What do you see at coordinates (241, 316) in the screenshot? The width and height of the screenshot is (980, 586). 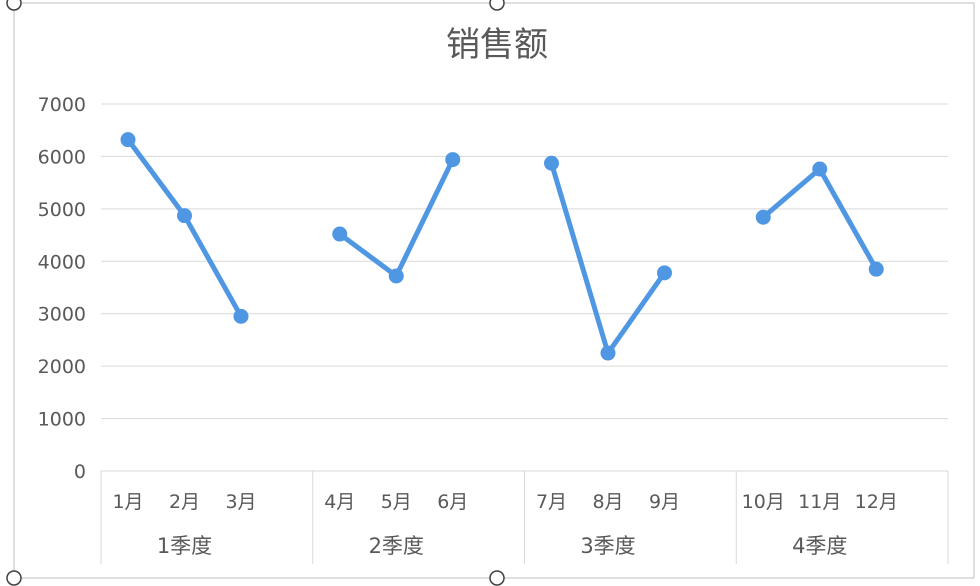 I see `data-point-3月` at bounding box center [241, 316].